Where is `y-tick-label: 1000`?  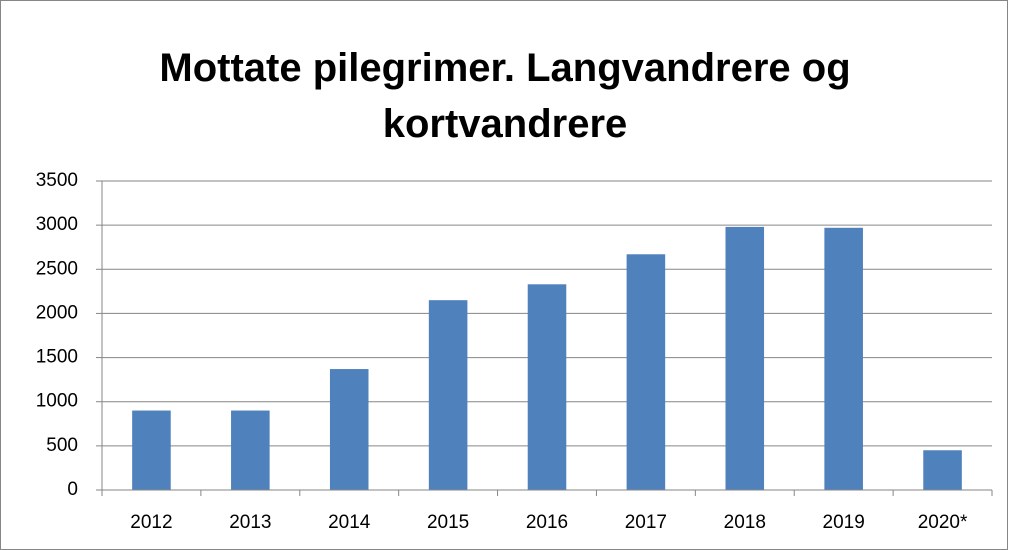
y-tick-label: 1000 is located at coordinates (57, 401).